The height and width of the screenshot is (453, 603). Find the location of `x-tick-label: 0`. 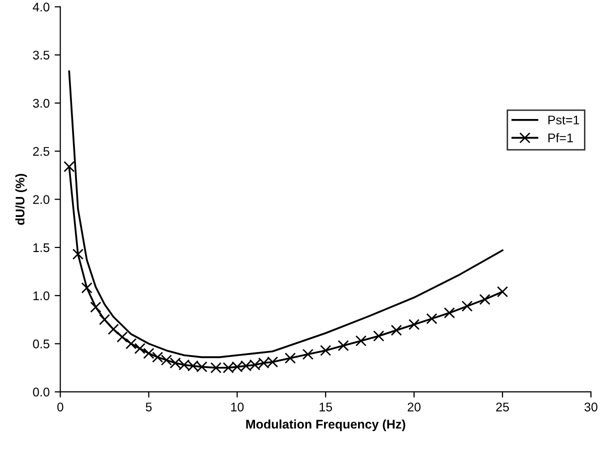

x-tick-label: 0 is located at coordinates (60, 407).